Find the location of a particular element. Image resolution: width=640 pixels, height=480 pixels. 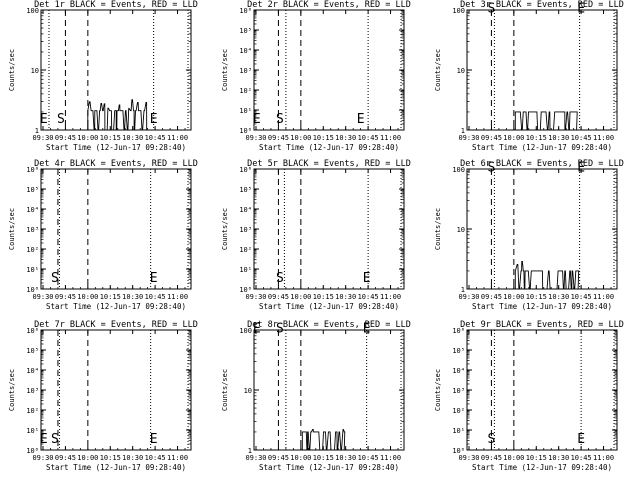

y-tick-label: 1 is located at coordinates (463, 131).